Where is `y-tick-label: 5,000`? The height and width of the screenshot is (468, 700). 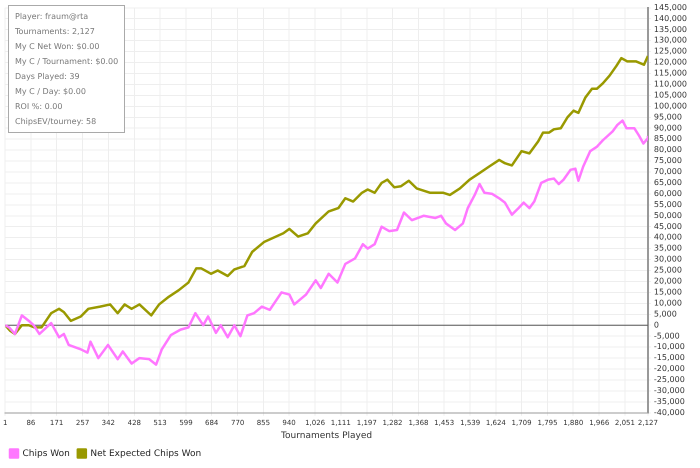
y-tick-label: 5,000 is located at coordinates (665, 313).